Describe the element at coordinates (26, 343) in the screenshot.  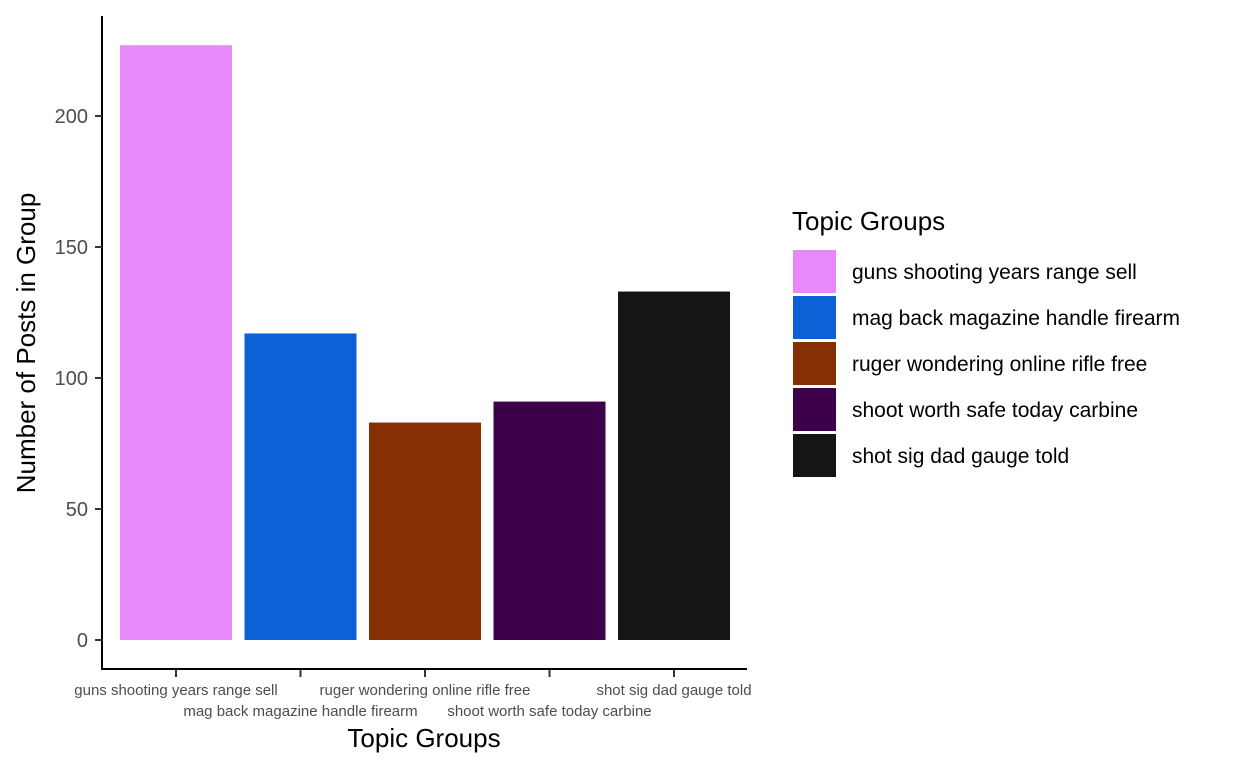
I see `y-axis-title: Number of Posts in Group` at that location.